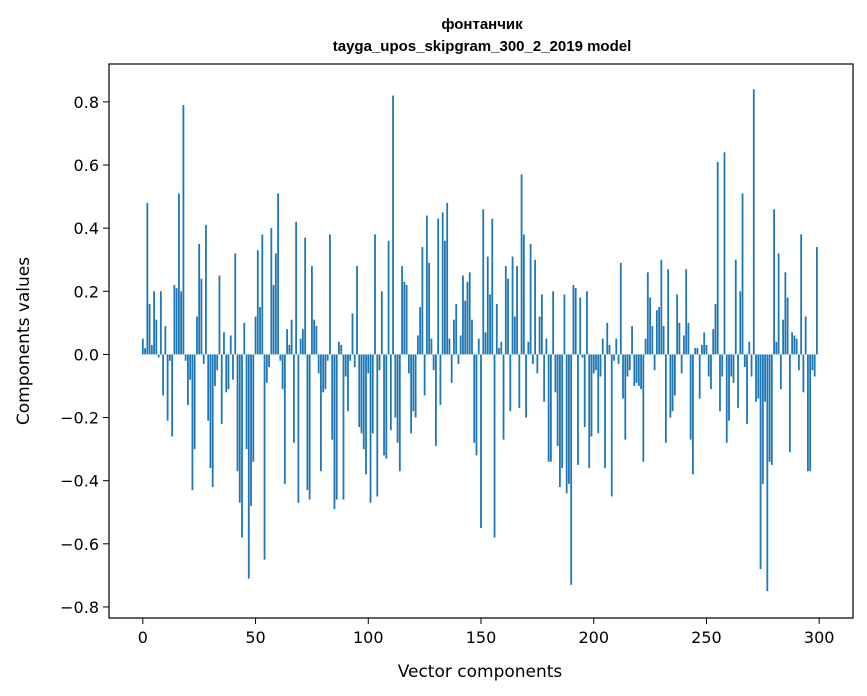  I want to click on x-axis-label: Vector components, so click(480, 672).